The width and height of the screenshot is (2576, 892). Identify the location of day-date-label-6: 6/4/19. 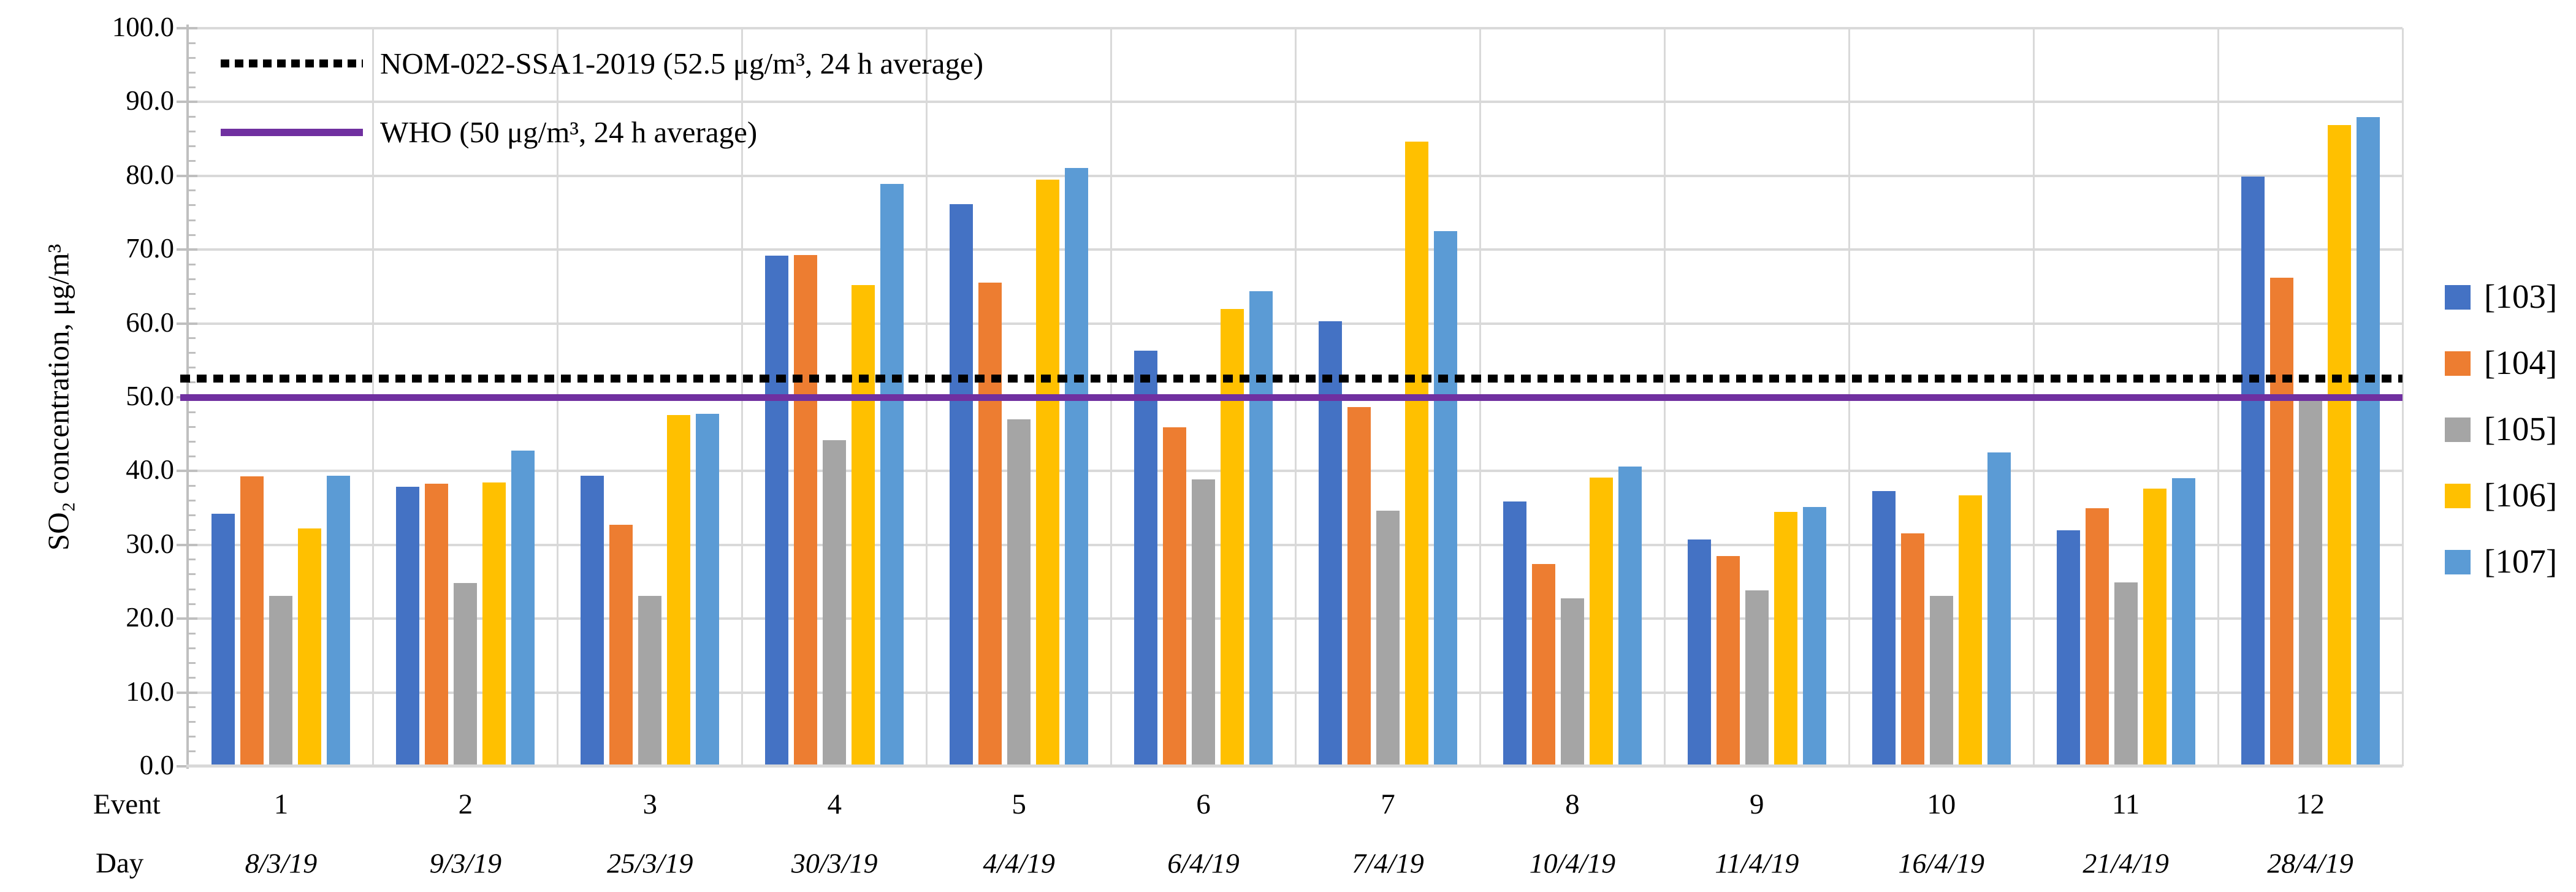
(1203, 863).